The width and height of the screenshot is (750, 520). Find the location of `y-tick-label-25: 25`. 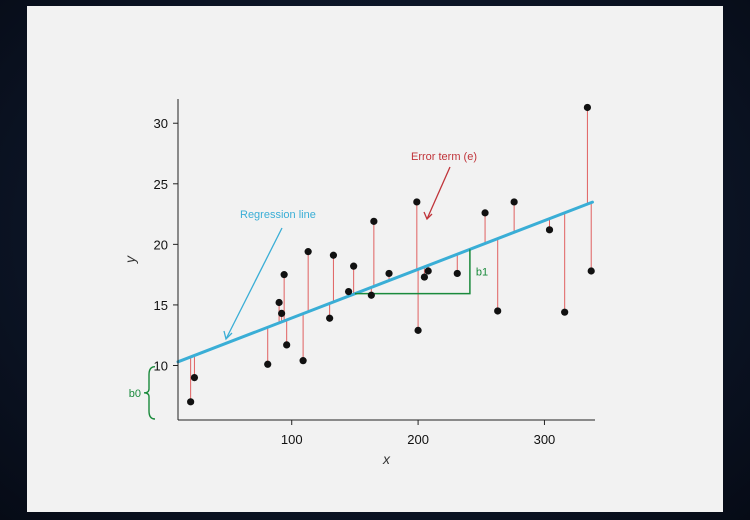

y-tick-label-25: 25 is located at coordinates (161, 184).